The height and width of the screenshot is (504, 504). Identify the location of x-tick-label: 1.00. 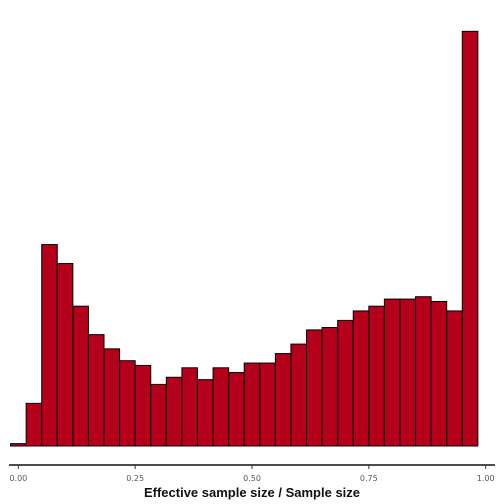
(486, 478).